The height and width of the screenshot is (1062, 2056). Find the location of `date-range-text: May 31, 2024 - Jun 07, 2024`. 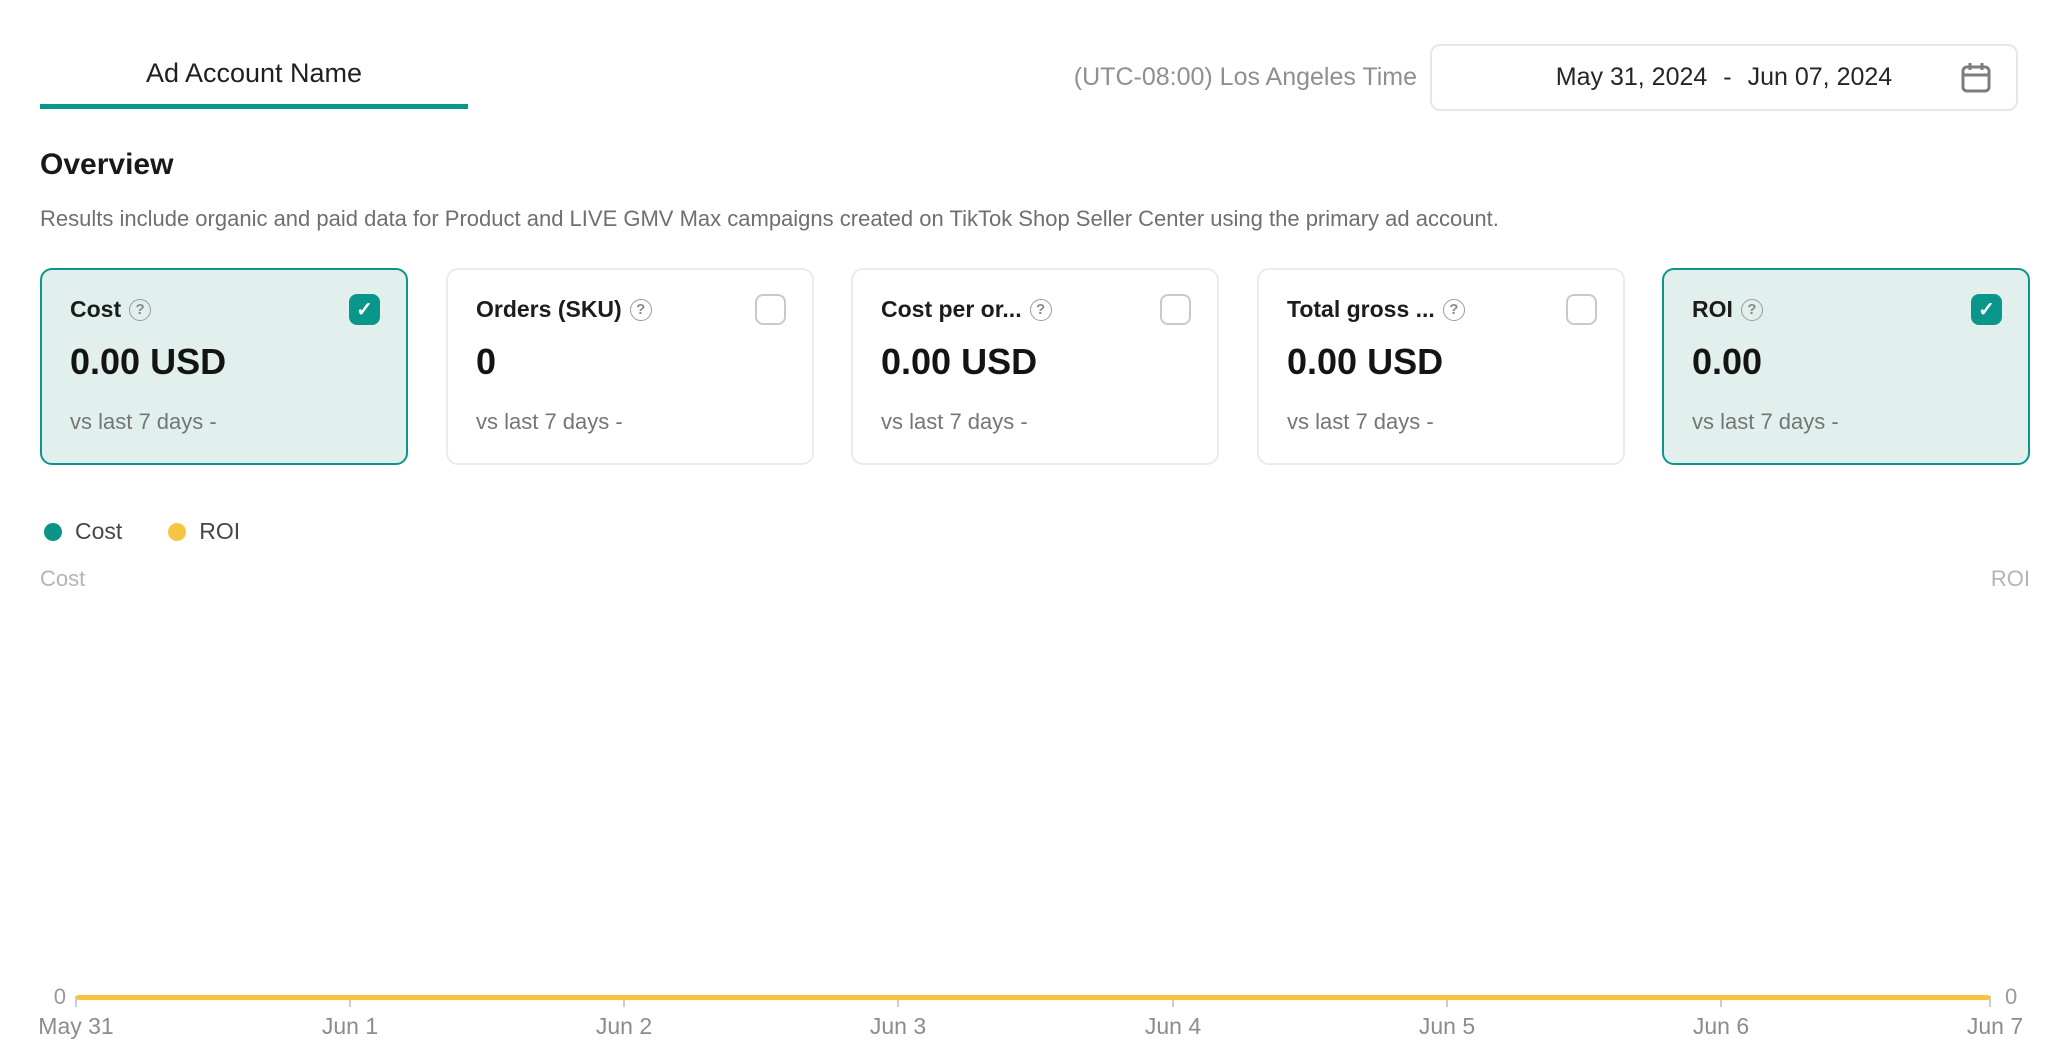

date-range-text: May 31, 2024 - Jun 07, 2024 is located at coordinates (1724, 77).